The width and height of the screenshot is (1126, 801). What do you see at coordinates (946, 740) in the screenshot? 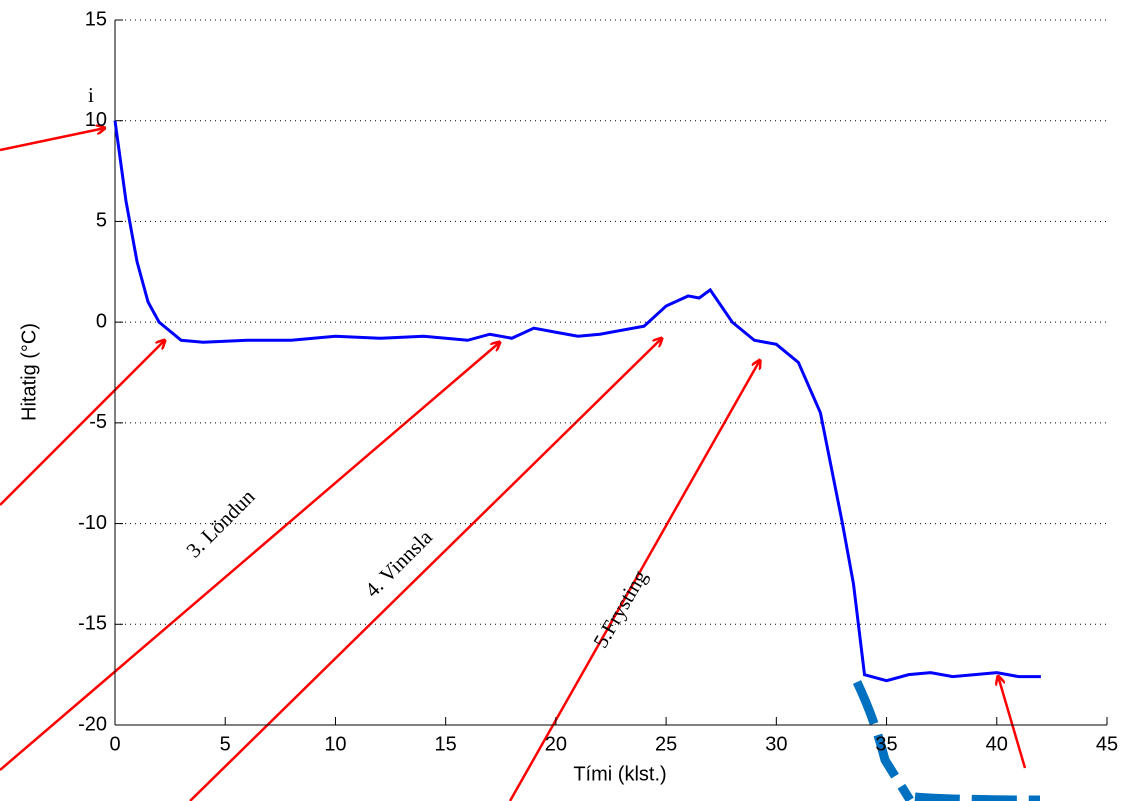
I see `dashed-segment` at bounding box center [946, 740].